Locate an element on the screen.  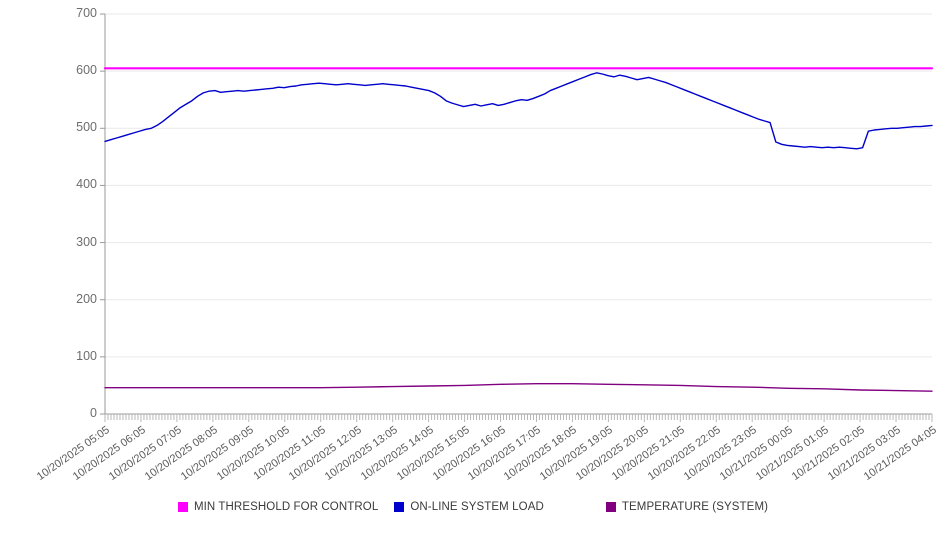
y-axis-tick-label: 600 is located at coordinates (86, 70).